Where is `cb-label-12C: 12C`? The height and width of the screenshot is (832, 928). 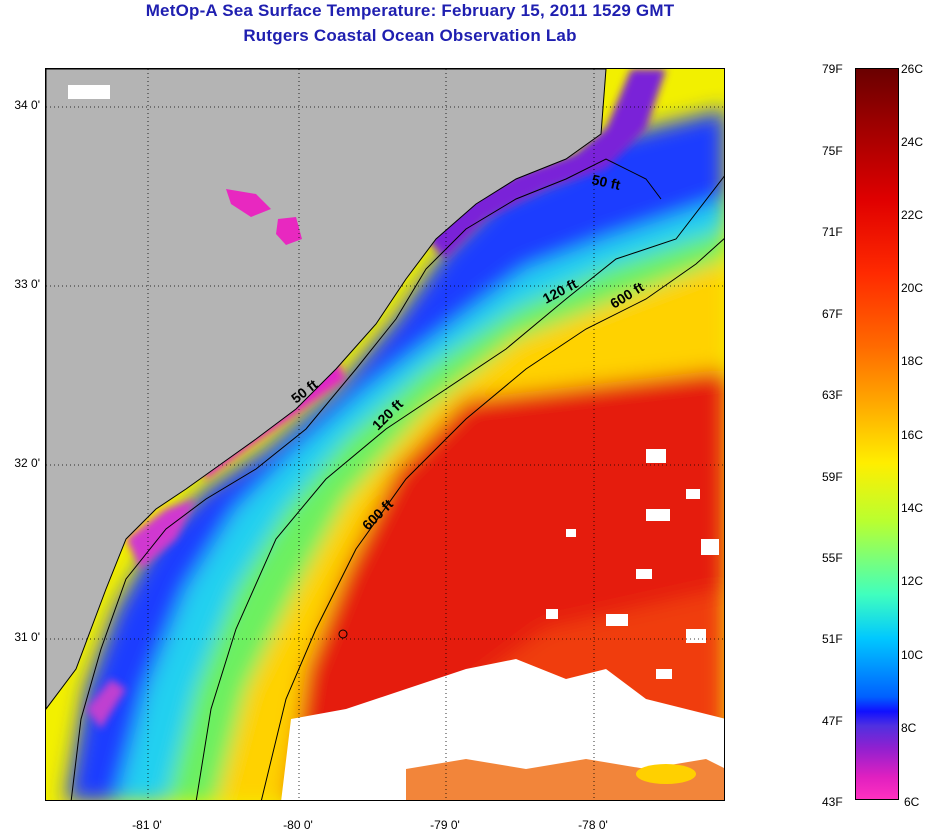
cb-label-12C: 12C is located at coordinates (912, 581).